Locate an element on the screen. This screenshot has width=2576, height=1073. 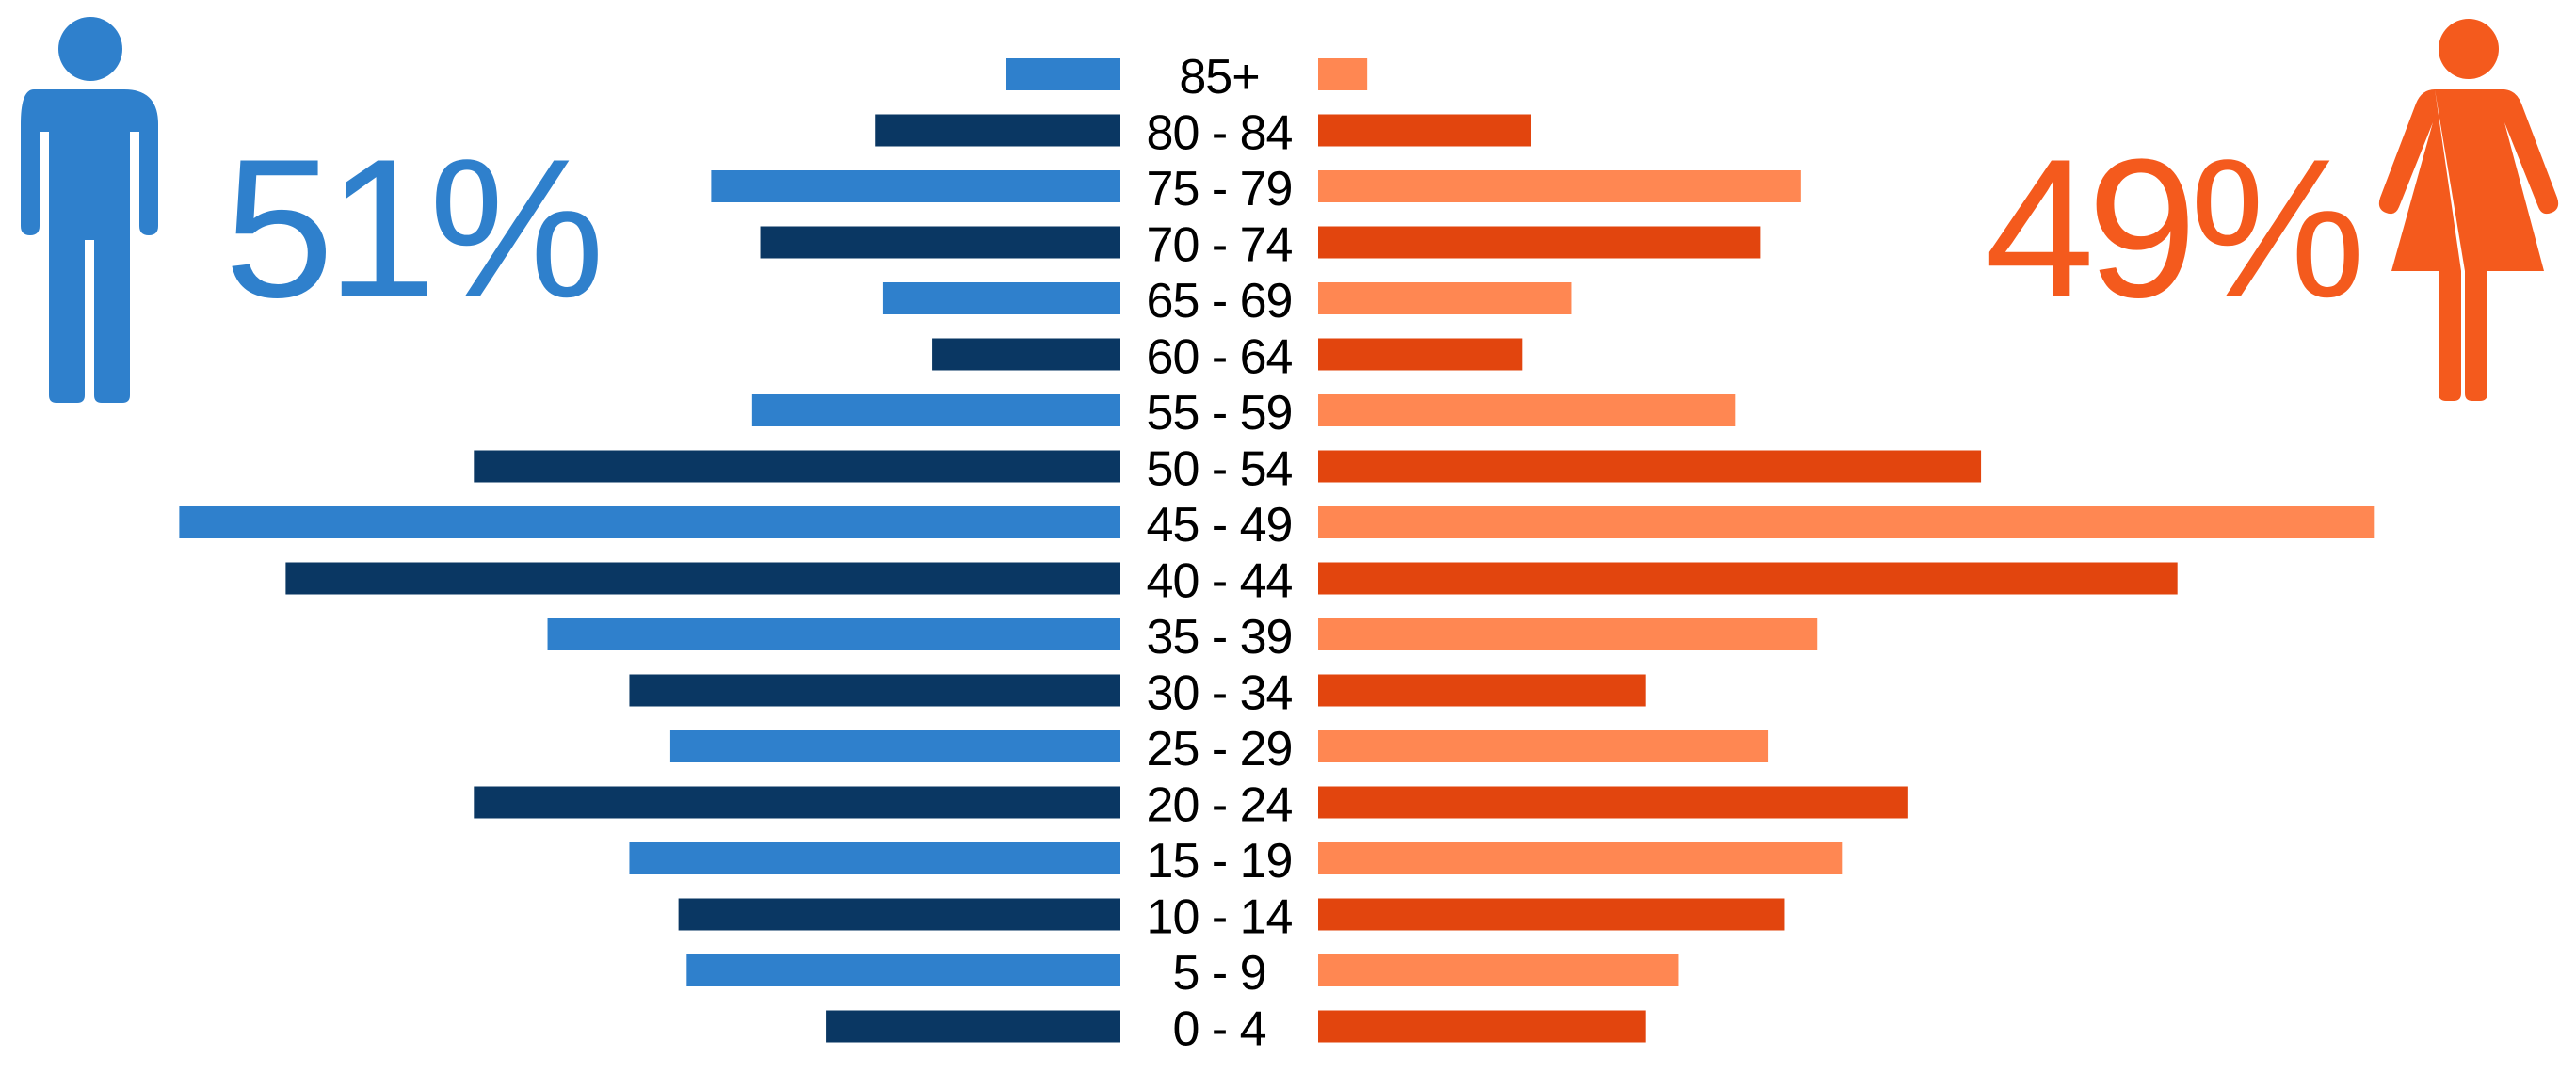
age-group-label: 40 - 44 is located at coordinates (1220, 581).